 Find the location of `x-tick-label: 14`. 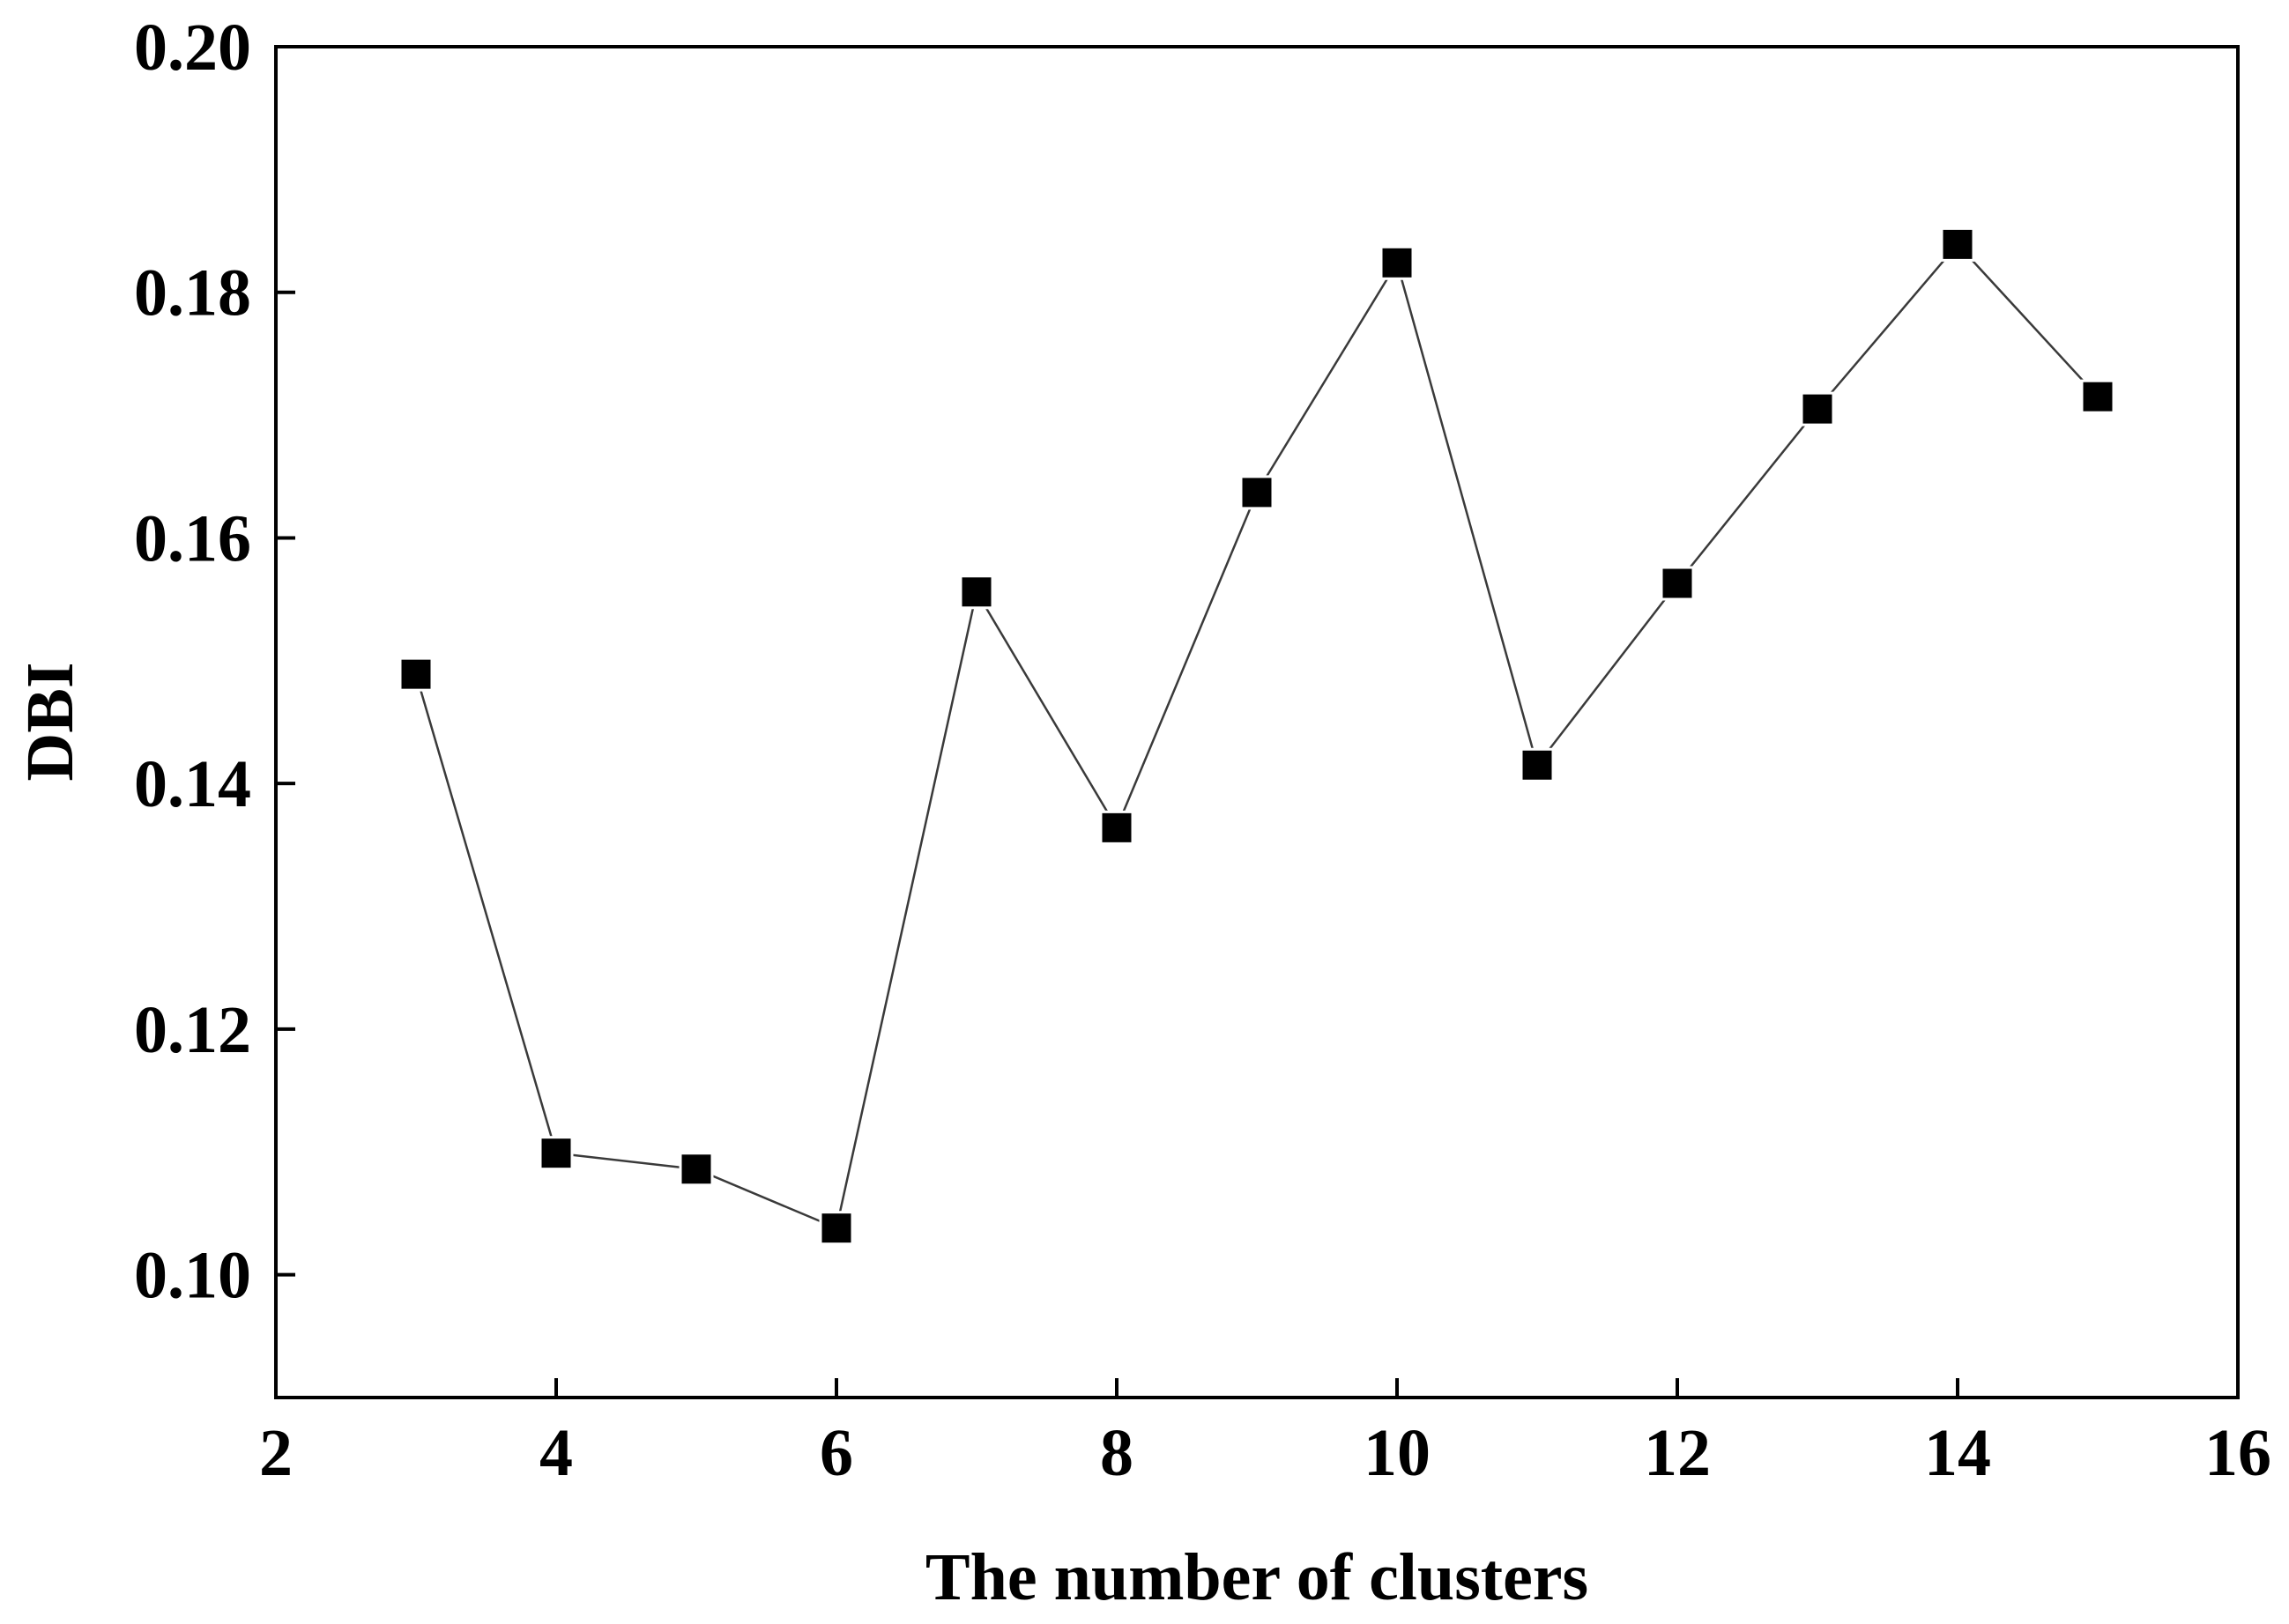

x-tick-label: 14 is located at coordinates (1957, 1453).